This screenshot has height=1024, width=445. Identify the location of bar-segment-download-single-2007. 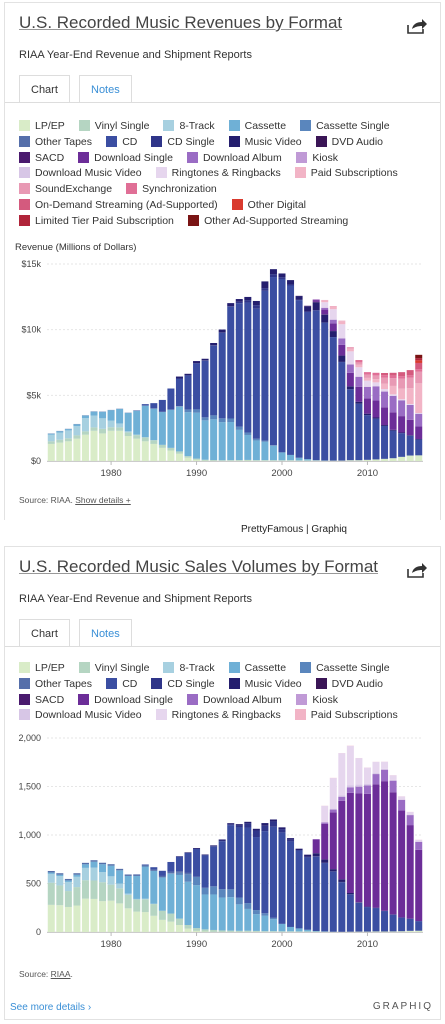
(342, 840).